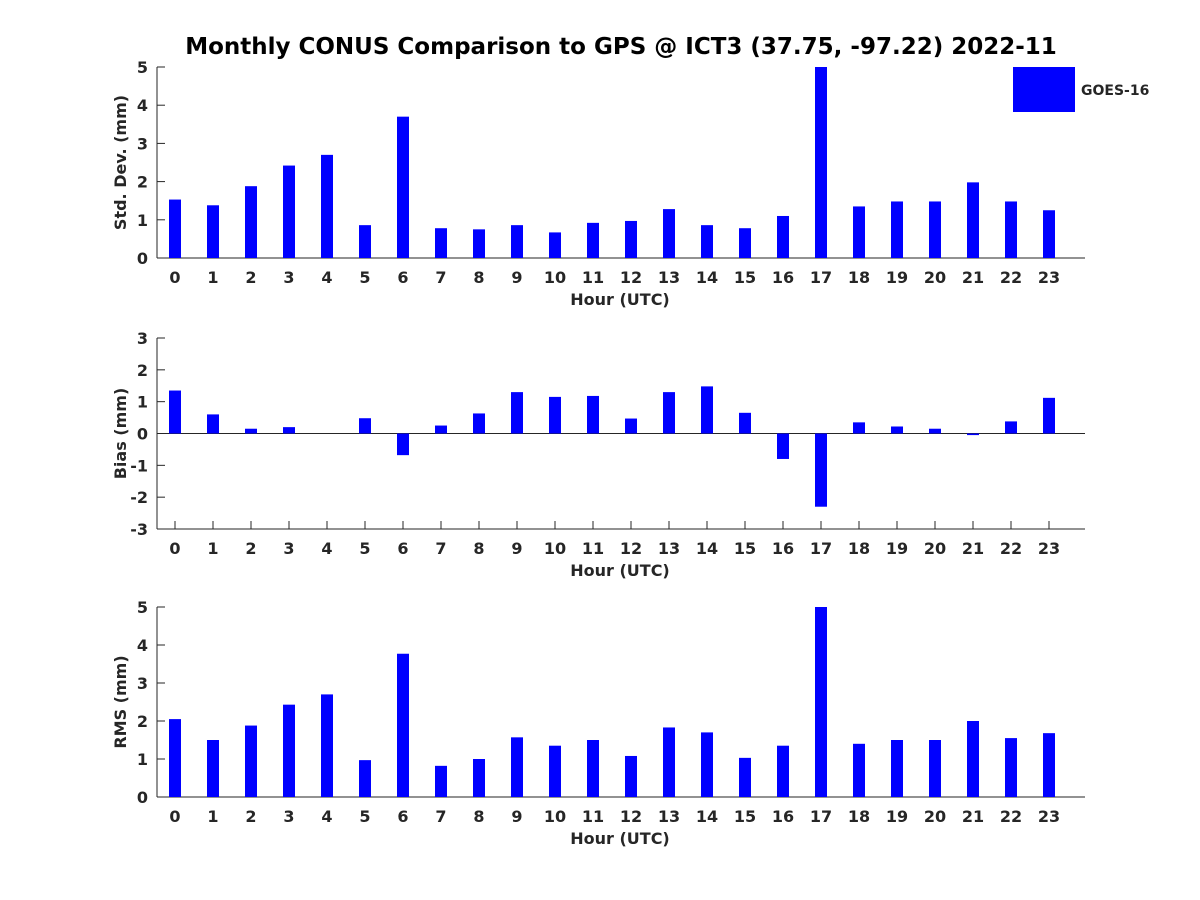 The image size is (1200, 900). I want to click on legend: GOES-16, so click(1080, 89).